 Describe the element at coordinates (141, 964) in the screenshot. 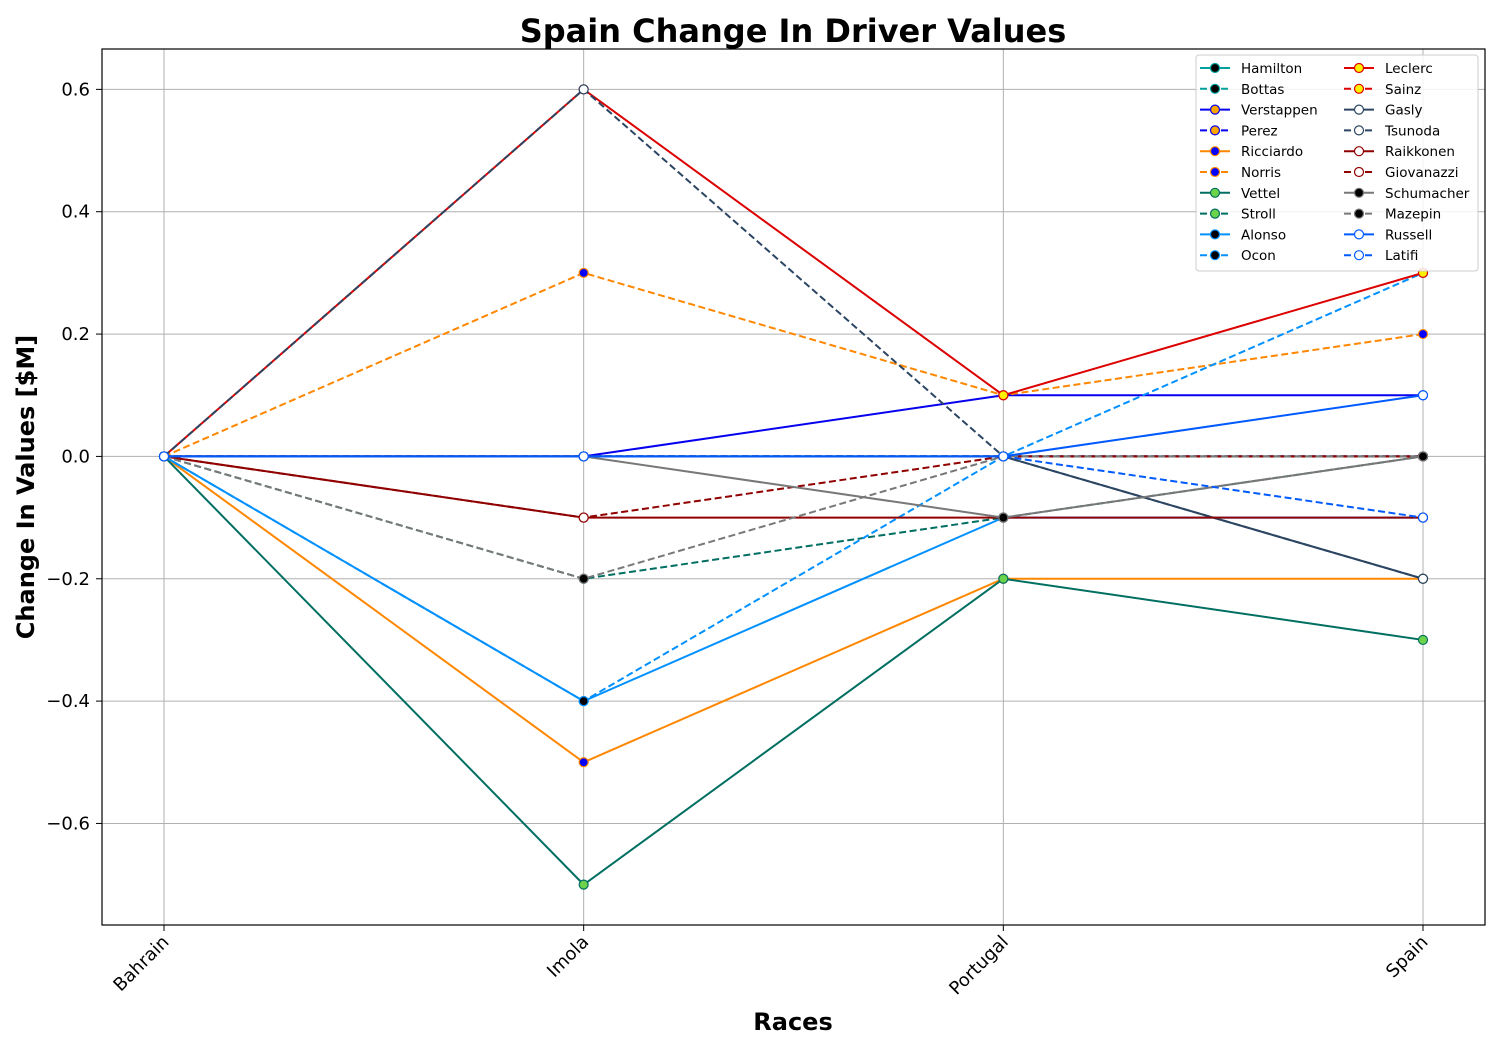

I see `x-tick-label-bahrain: Bahrain` at that location.